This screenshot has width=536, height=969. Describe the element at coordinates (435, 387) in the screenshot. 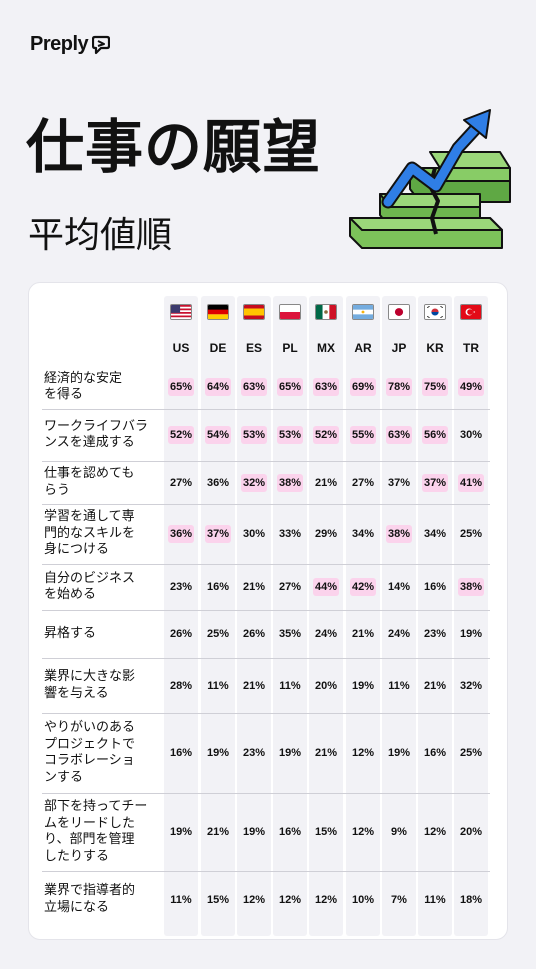

I see `table-cell: 75%` at that location.